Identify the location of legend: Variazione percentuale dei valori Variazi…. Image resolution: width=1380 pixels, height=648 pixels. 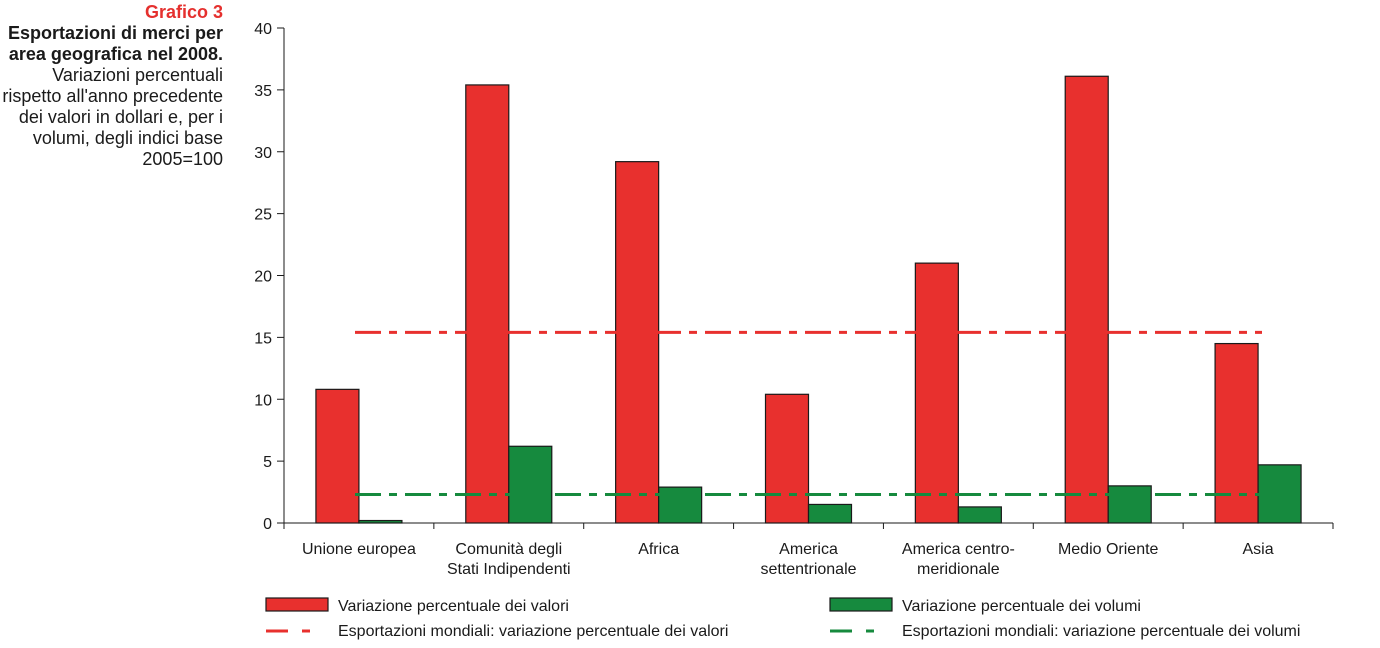
(782, 618).